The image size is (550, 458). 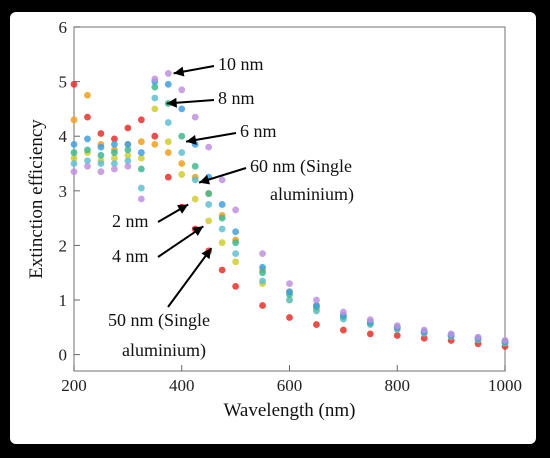 What do you see at coordinates (236, 98) in the screenshot?
I see `annotation-label: 8 nm` at bounding box center [236, 98].